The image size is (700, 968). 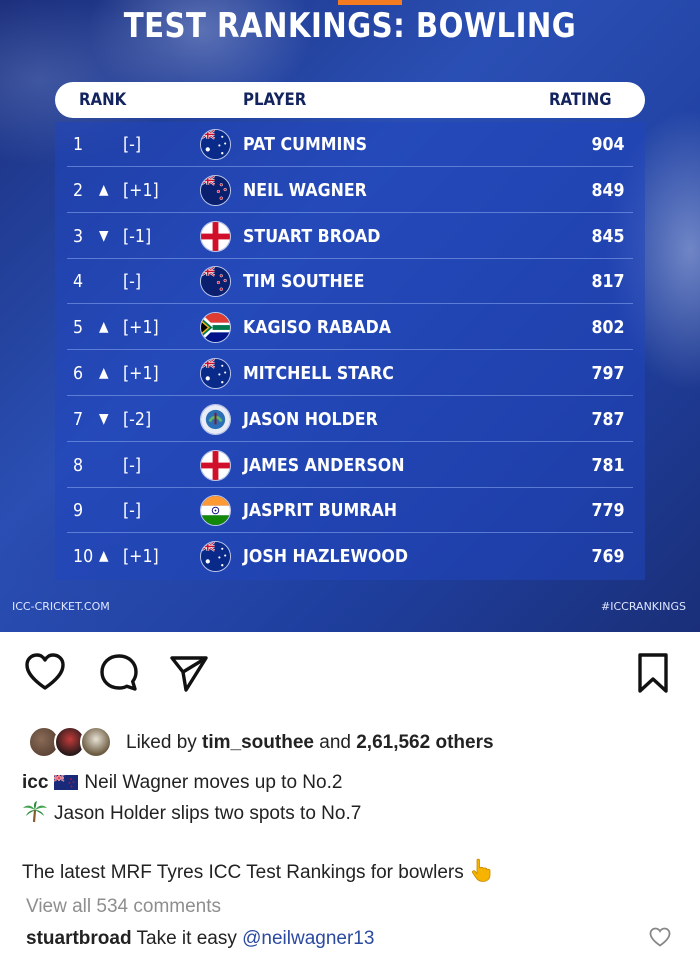 I want to click on comment-like-heart-icon, so click(x=660, y=937).